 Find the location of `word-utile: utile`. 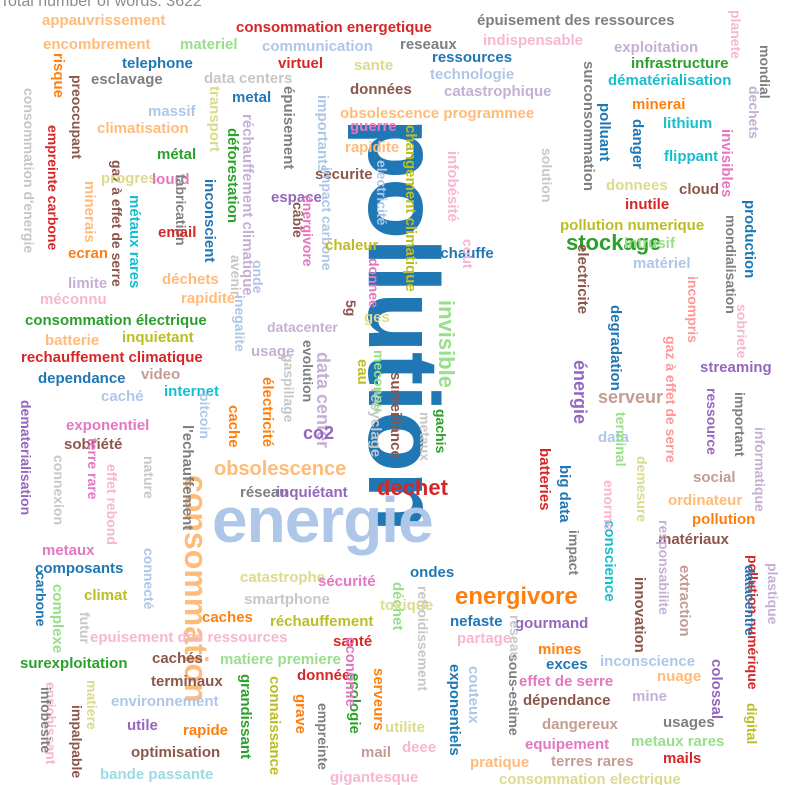

word-utile: utile is located at coordinates (142, 725).